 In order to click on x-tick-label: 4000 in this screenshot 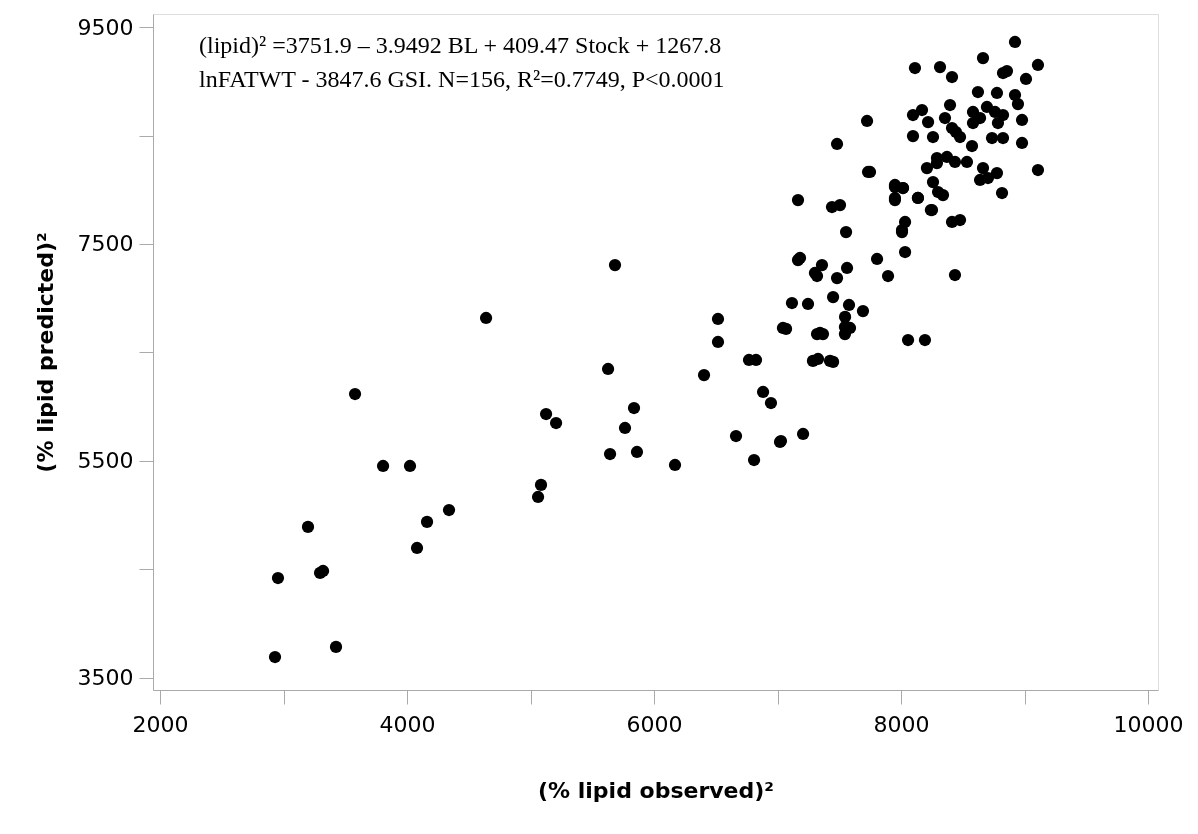, I will do `click(407, 724)`.